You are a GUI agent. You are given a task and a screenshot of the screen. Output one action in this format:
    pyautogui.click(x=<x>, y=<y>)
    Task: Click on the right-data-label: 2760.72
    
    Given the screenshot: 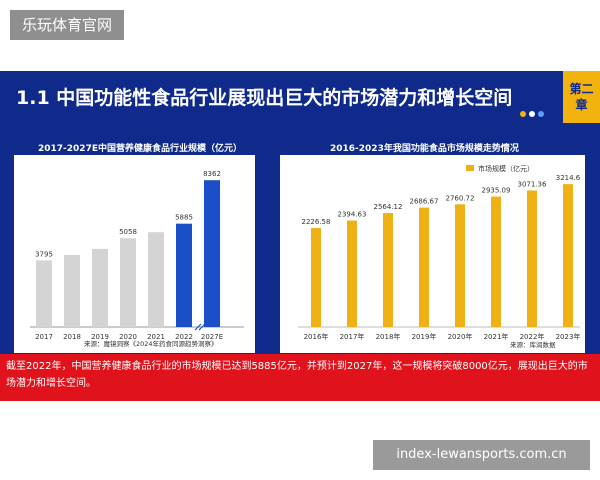 What is the action you would take?
    pyautogui.click(x=460, y=198)
    